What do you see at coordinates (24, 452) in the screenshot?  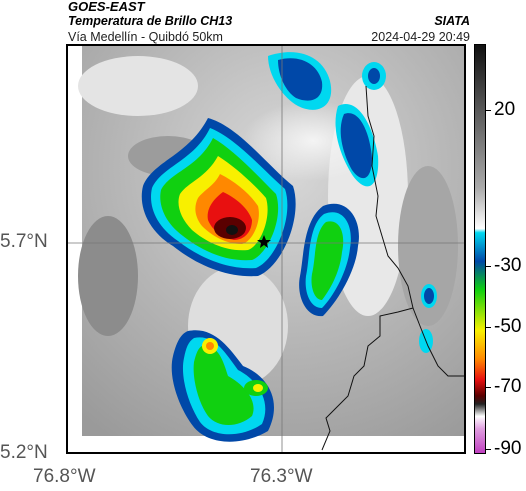 I see `latitude-label-lower: 5.2°N` at bounding box center [24, 452].